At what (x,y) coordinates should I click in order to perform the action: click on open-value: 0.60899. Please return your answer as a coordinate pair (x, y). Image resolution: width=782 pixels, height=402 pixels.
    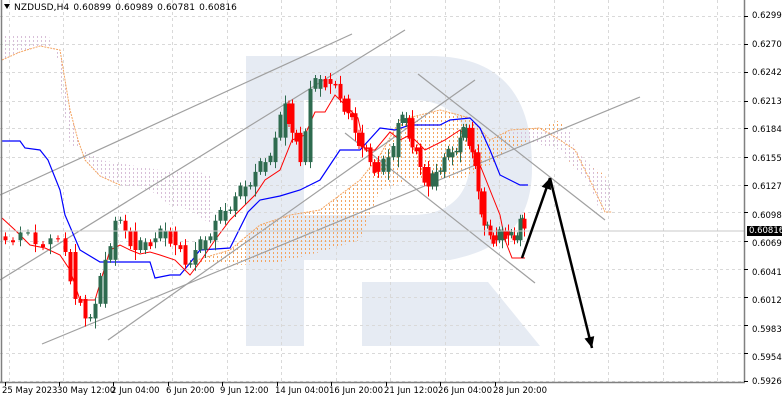
    Looking at the image, I should click on (92, 8).